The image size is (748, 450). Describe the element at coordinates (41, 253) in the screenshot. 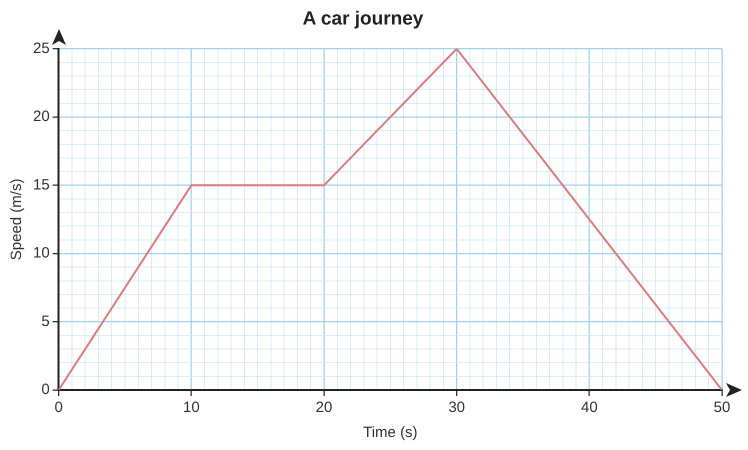

I see `y-tick-label: 10` at that location.